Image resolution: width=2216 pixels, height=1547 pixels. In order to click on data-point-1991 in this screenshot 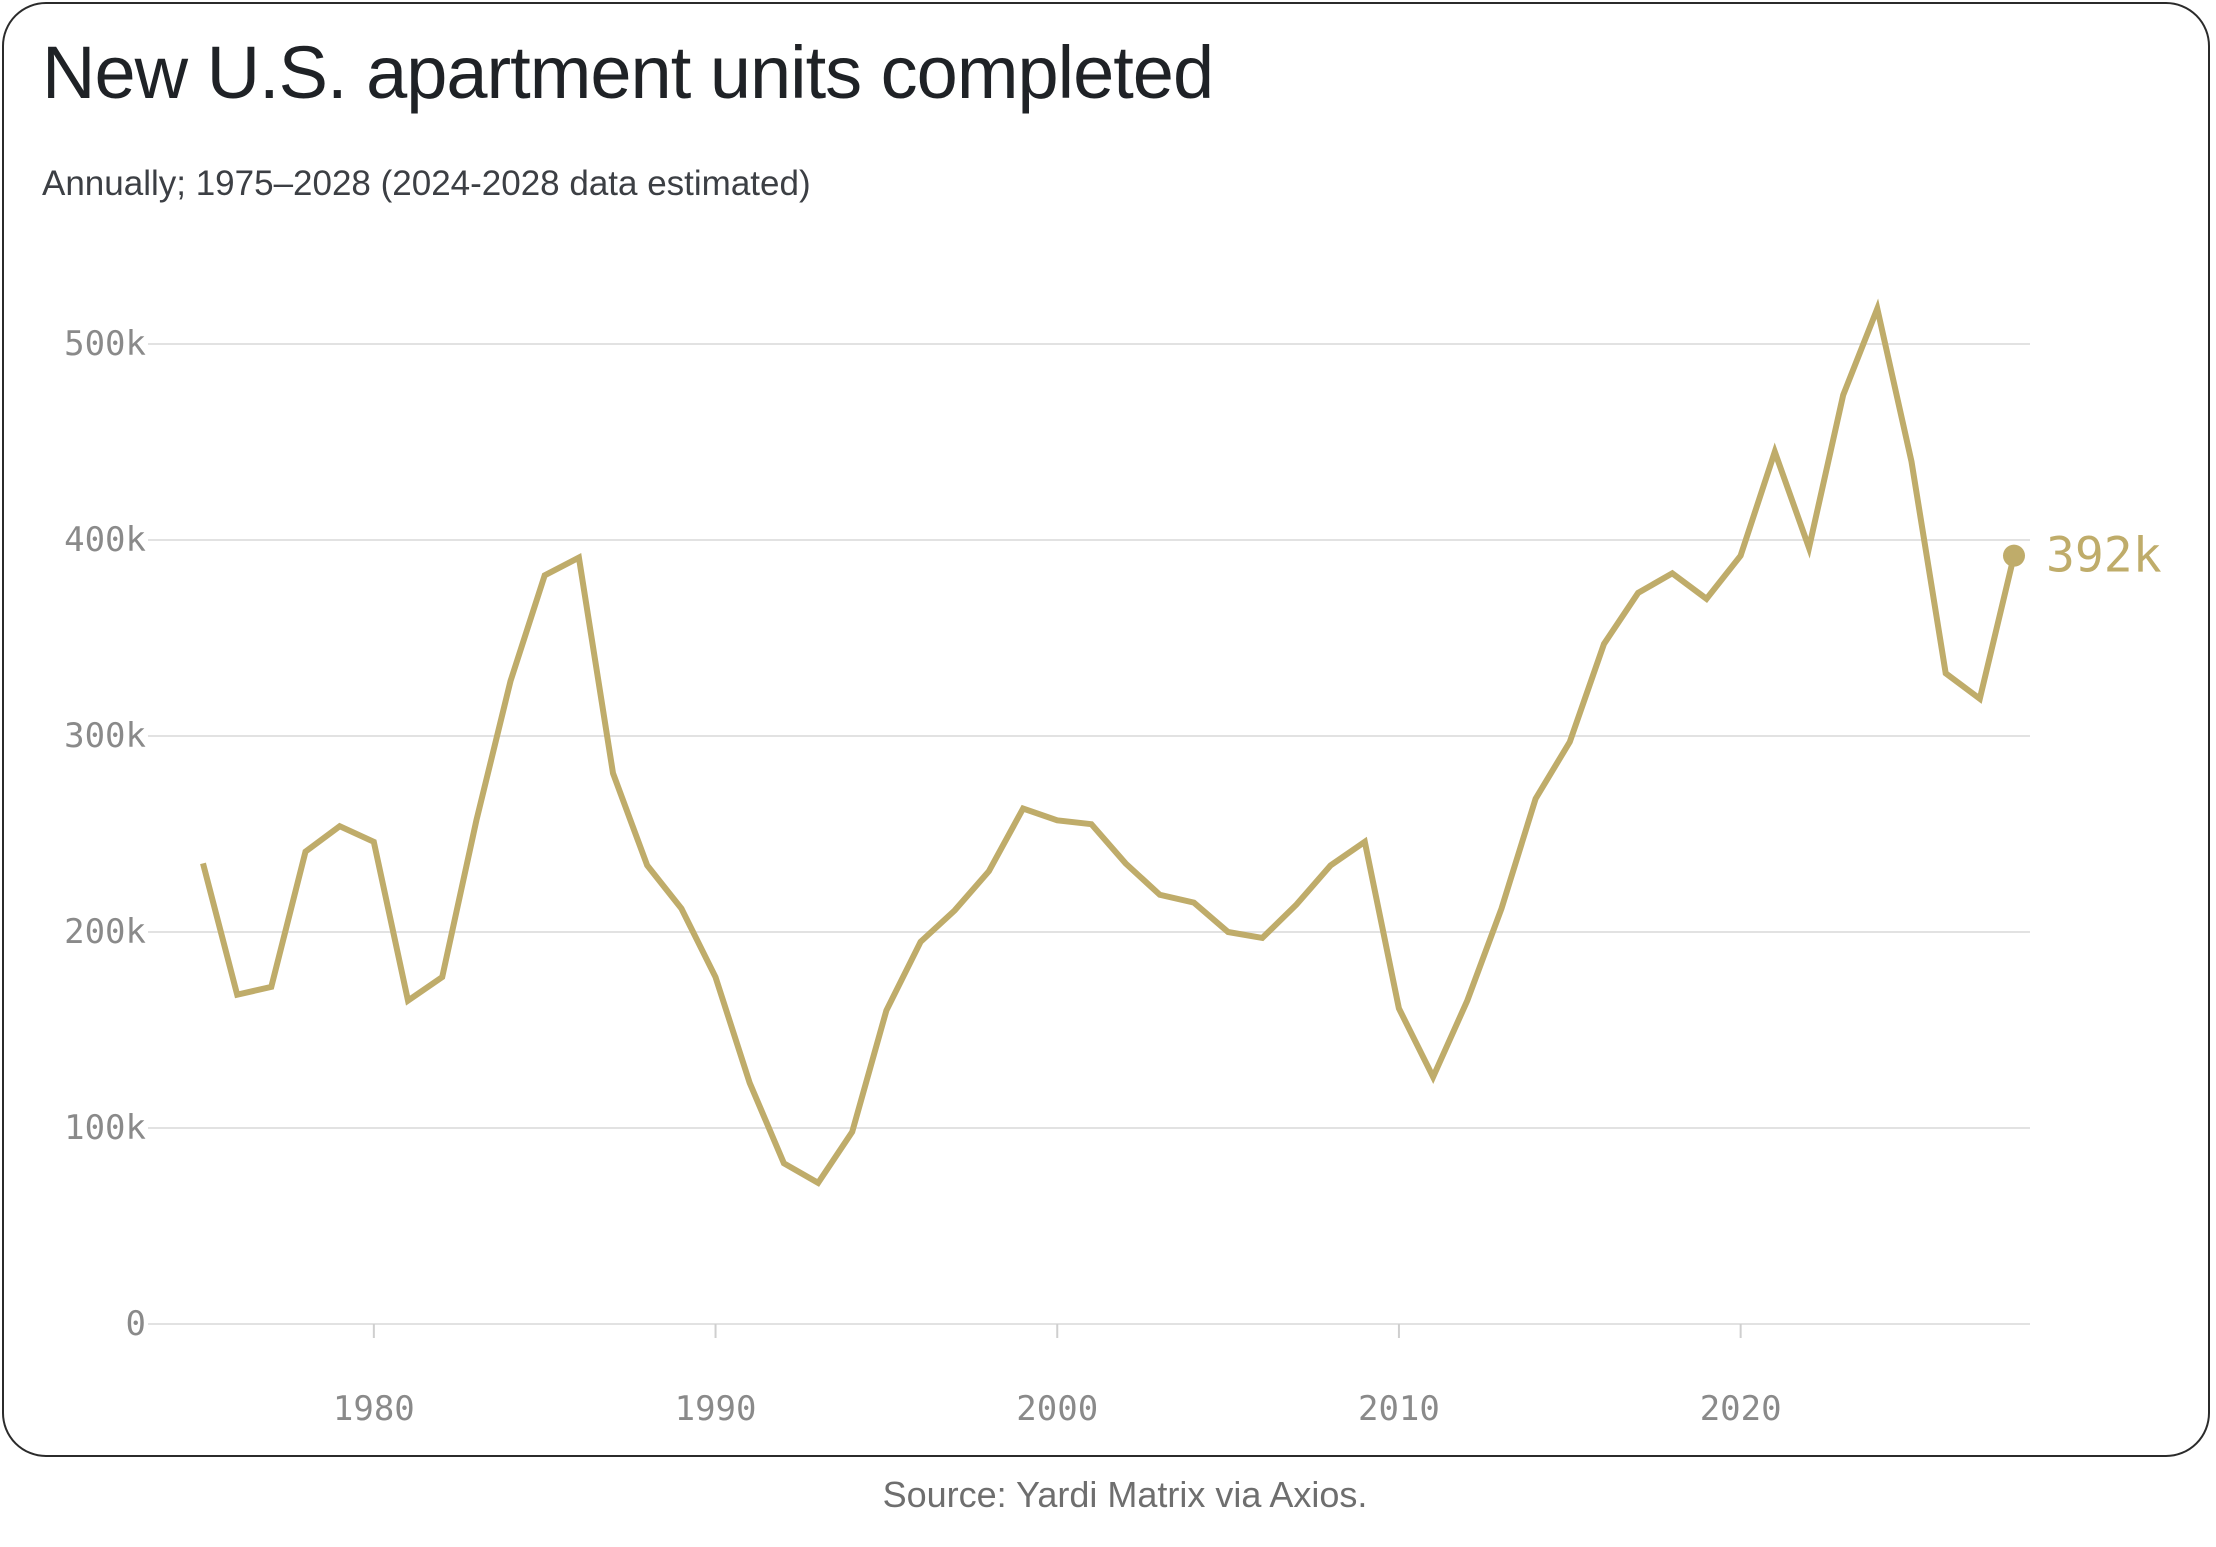, I will do `click(750, 1083)`.